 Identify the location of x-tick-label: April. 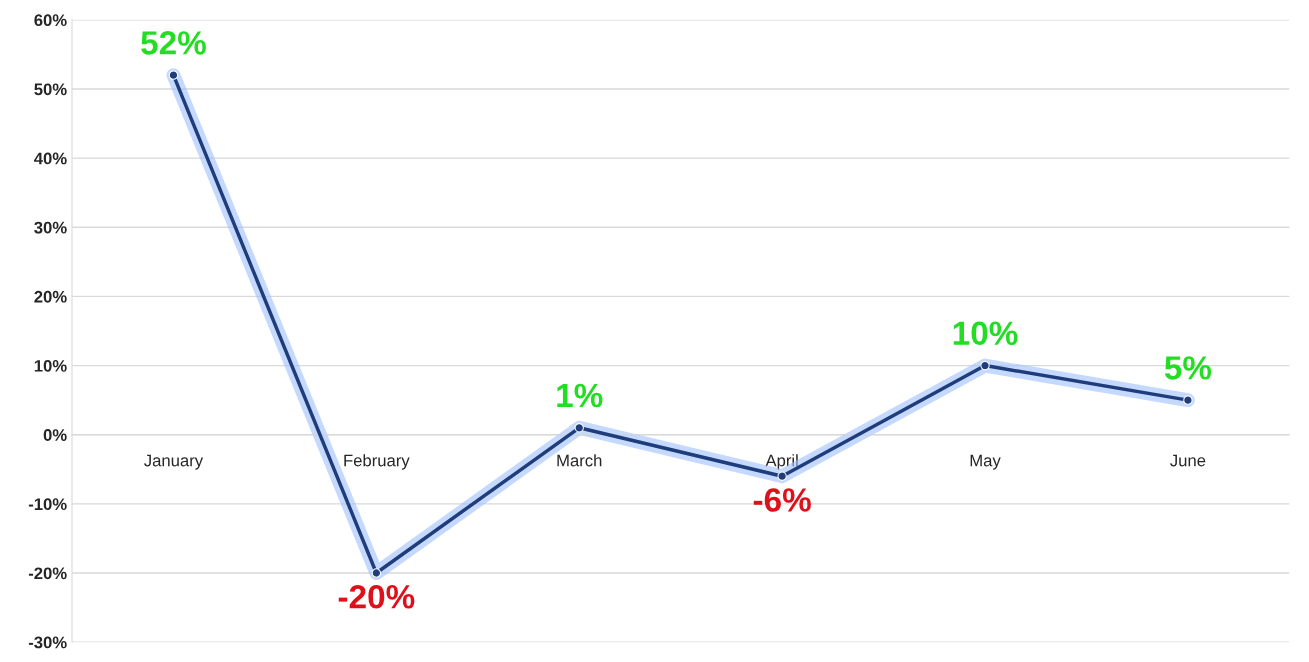
(781, 462).